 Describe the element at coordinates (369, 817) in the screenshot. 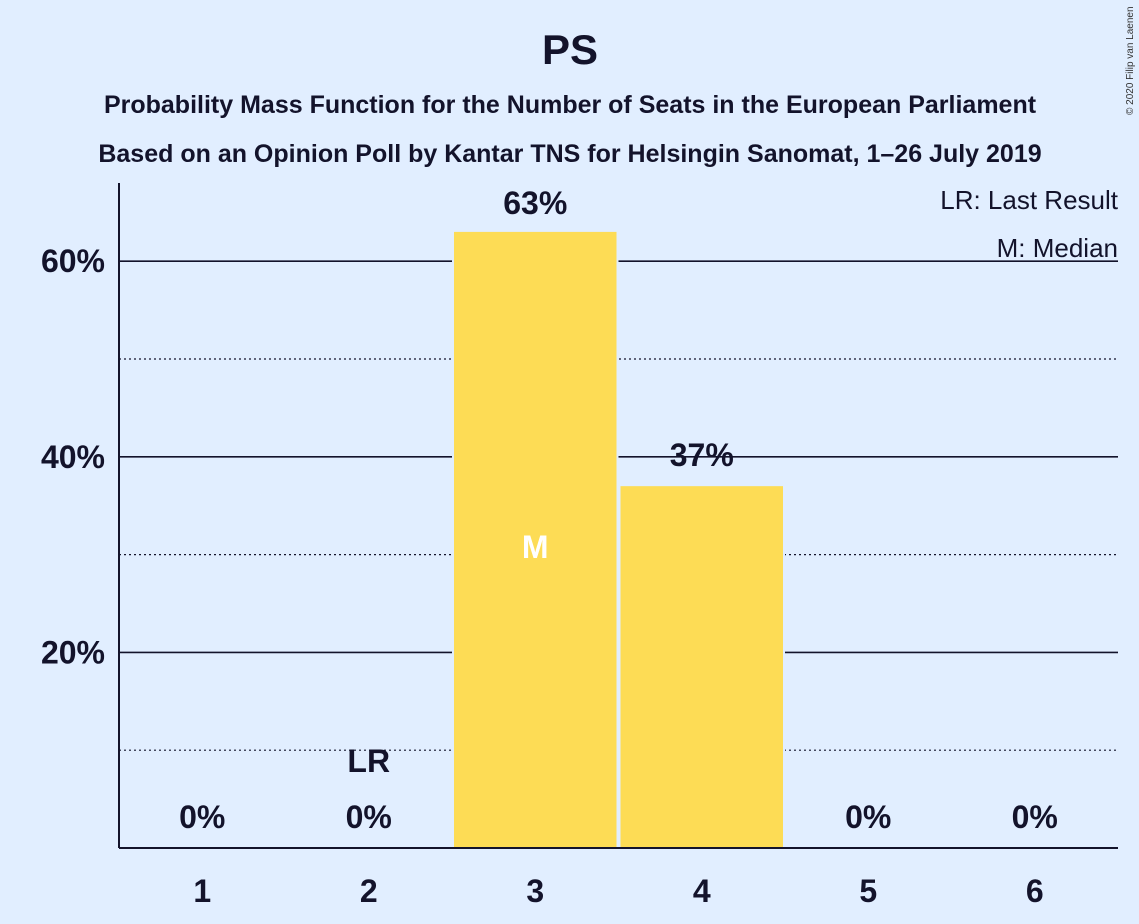

I see `value-label-2: 0%` at that location.